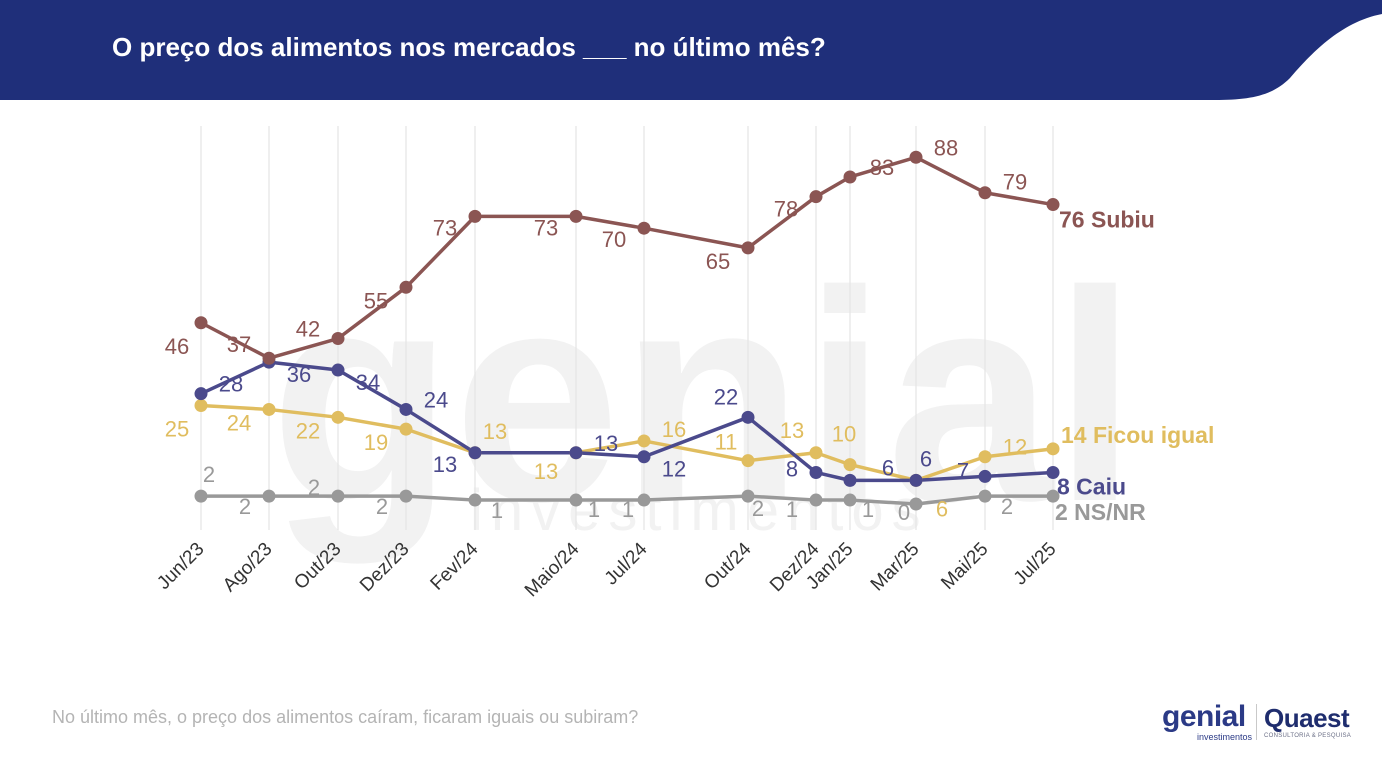 The height and width of the screenshot is (776, 1382). Describe the element at coordinates (718, 261) in the screenshot. I see `data-label: 65` at that location.